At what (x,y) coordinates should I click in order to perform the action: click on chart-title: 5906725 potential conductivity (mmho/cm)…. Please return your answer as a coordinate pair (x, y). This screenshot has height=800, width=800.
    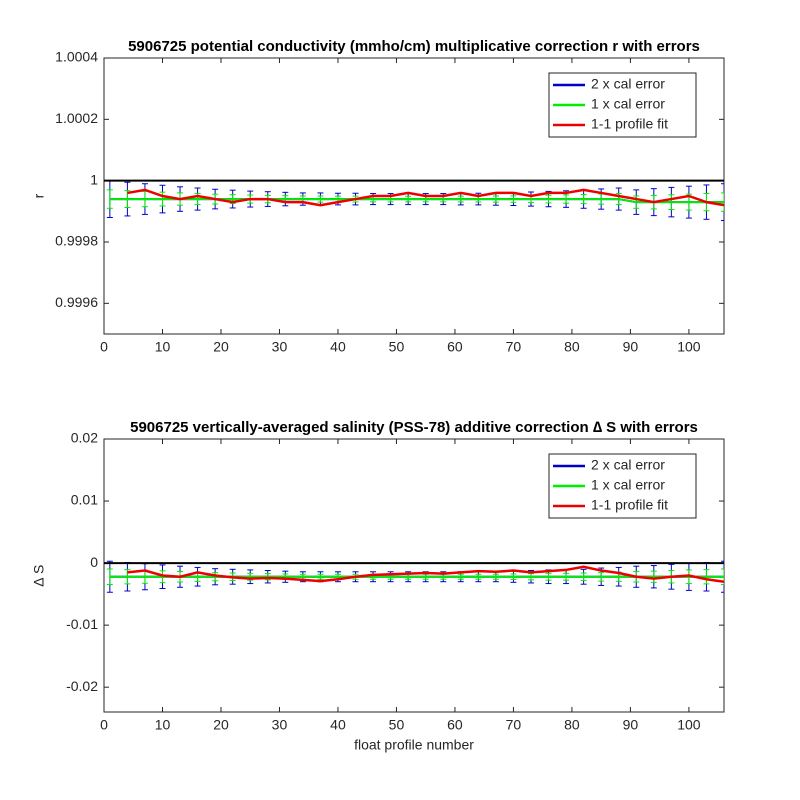
    Looking at the image, I should click on (414, 46).